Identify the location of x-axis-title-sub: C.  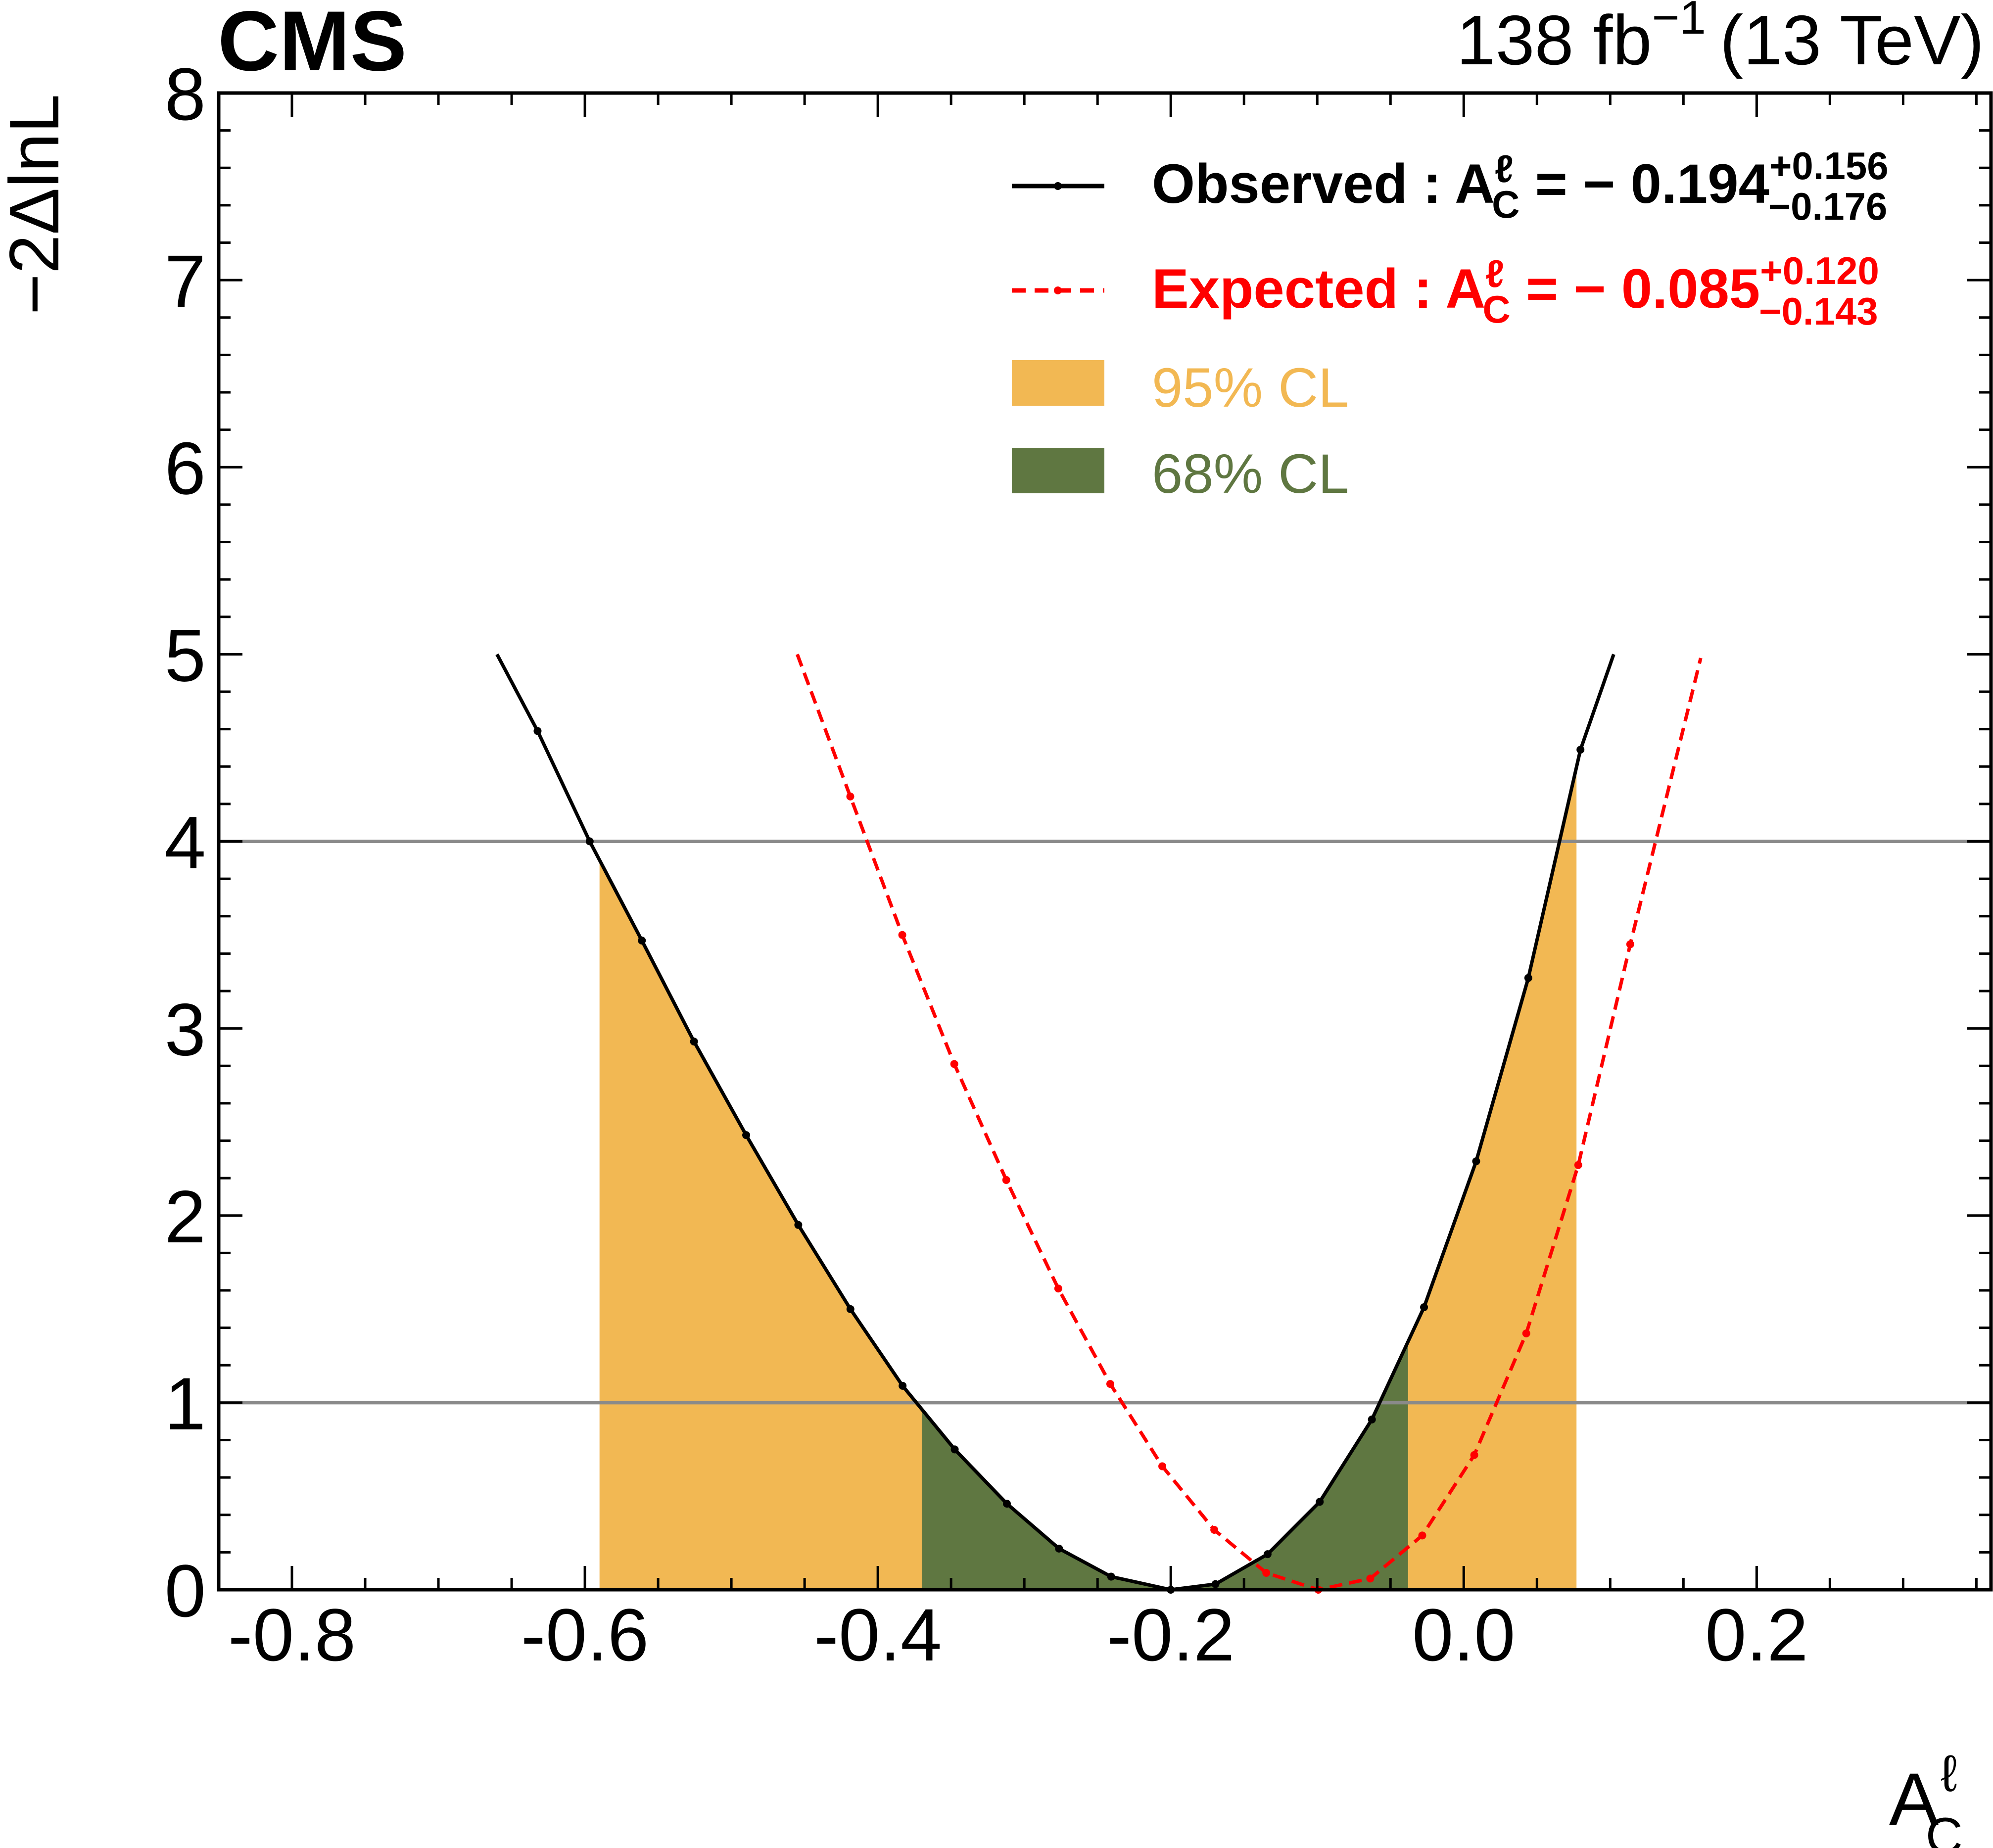
(1944, 1827).